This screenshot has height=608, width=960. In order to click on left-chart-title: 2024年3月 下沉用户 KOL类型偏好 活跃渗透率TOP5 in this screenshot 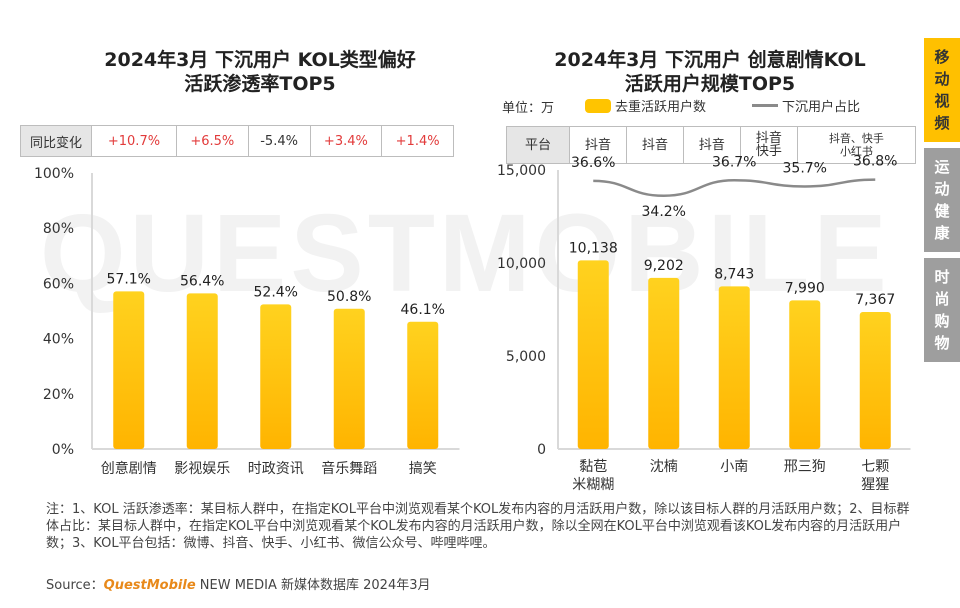, I will do `click(260, 72)`.